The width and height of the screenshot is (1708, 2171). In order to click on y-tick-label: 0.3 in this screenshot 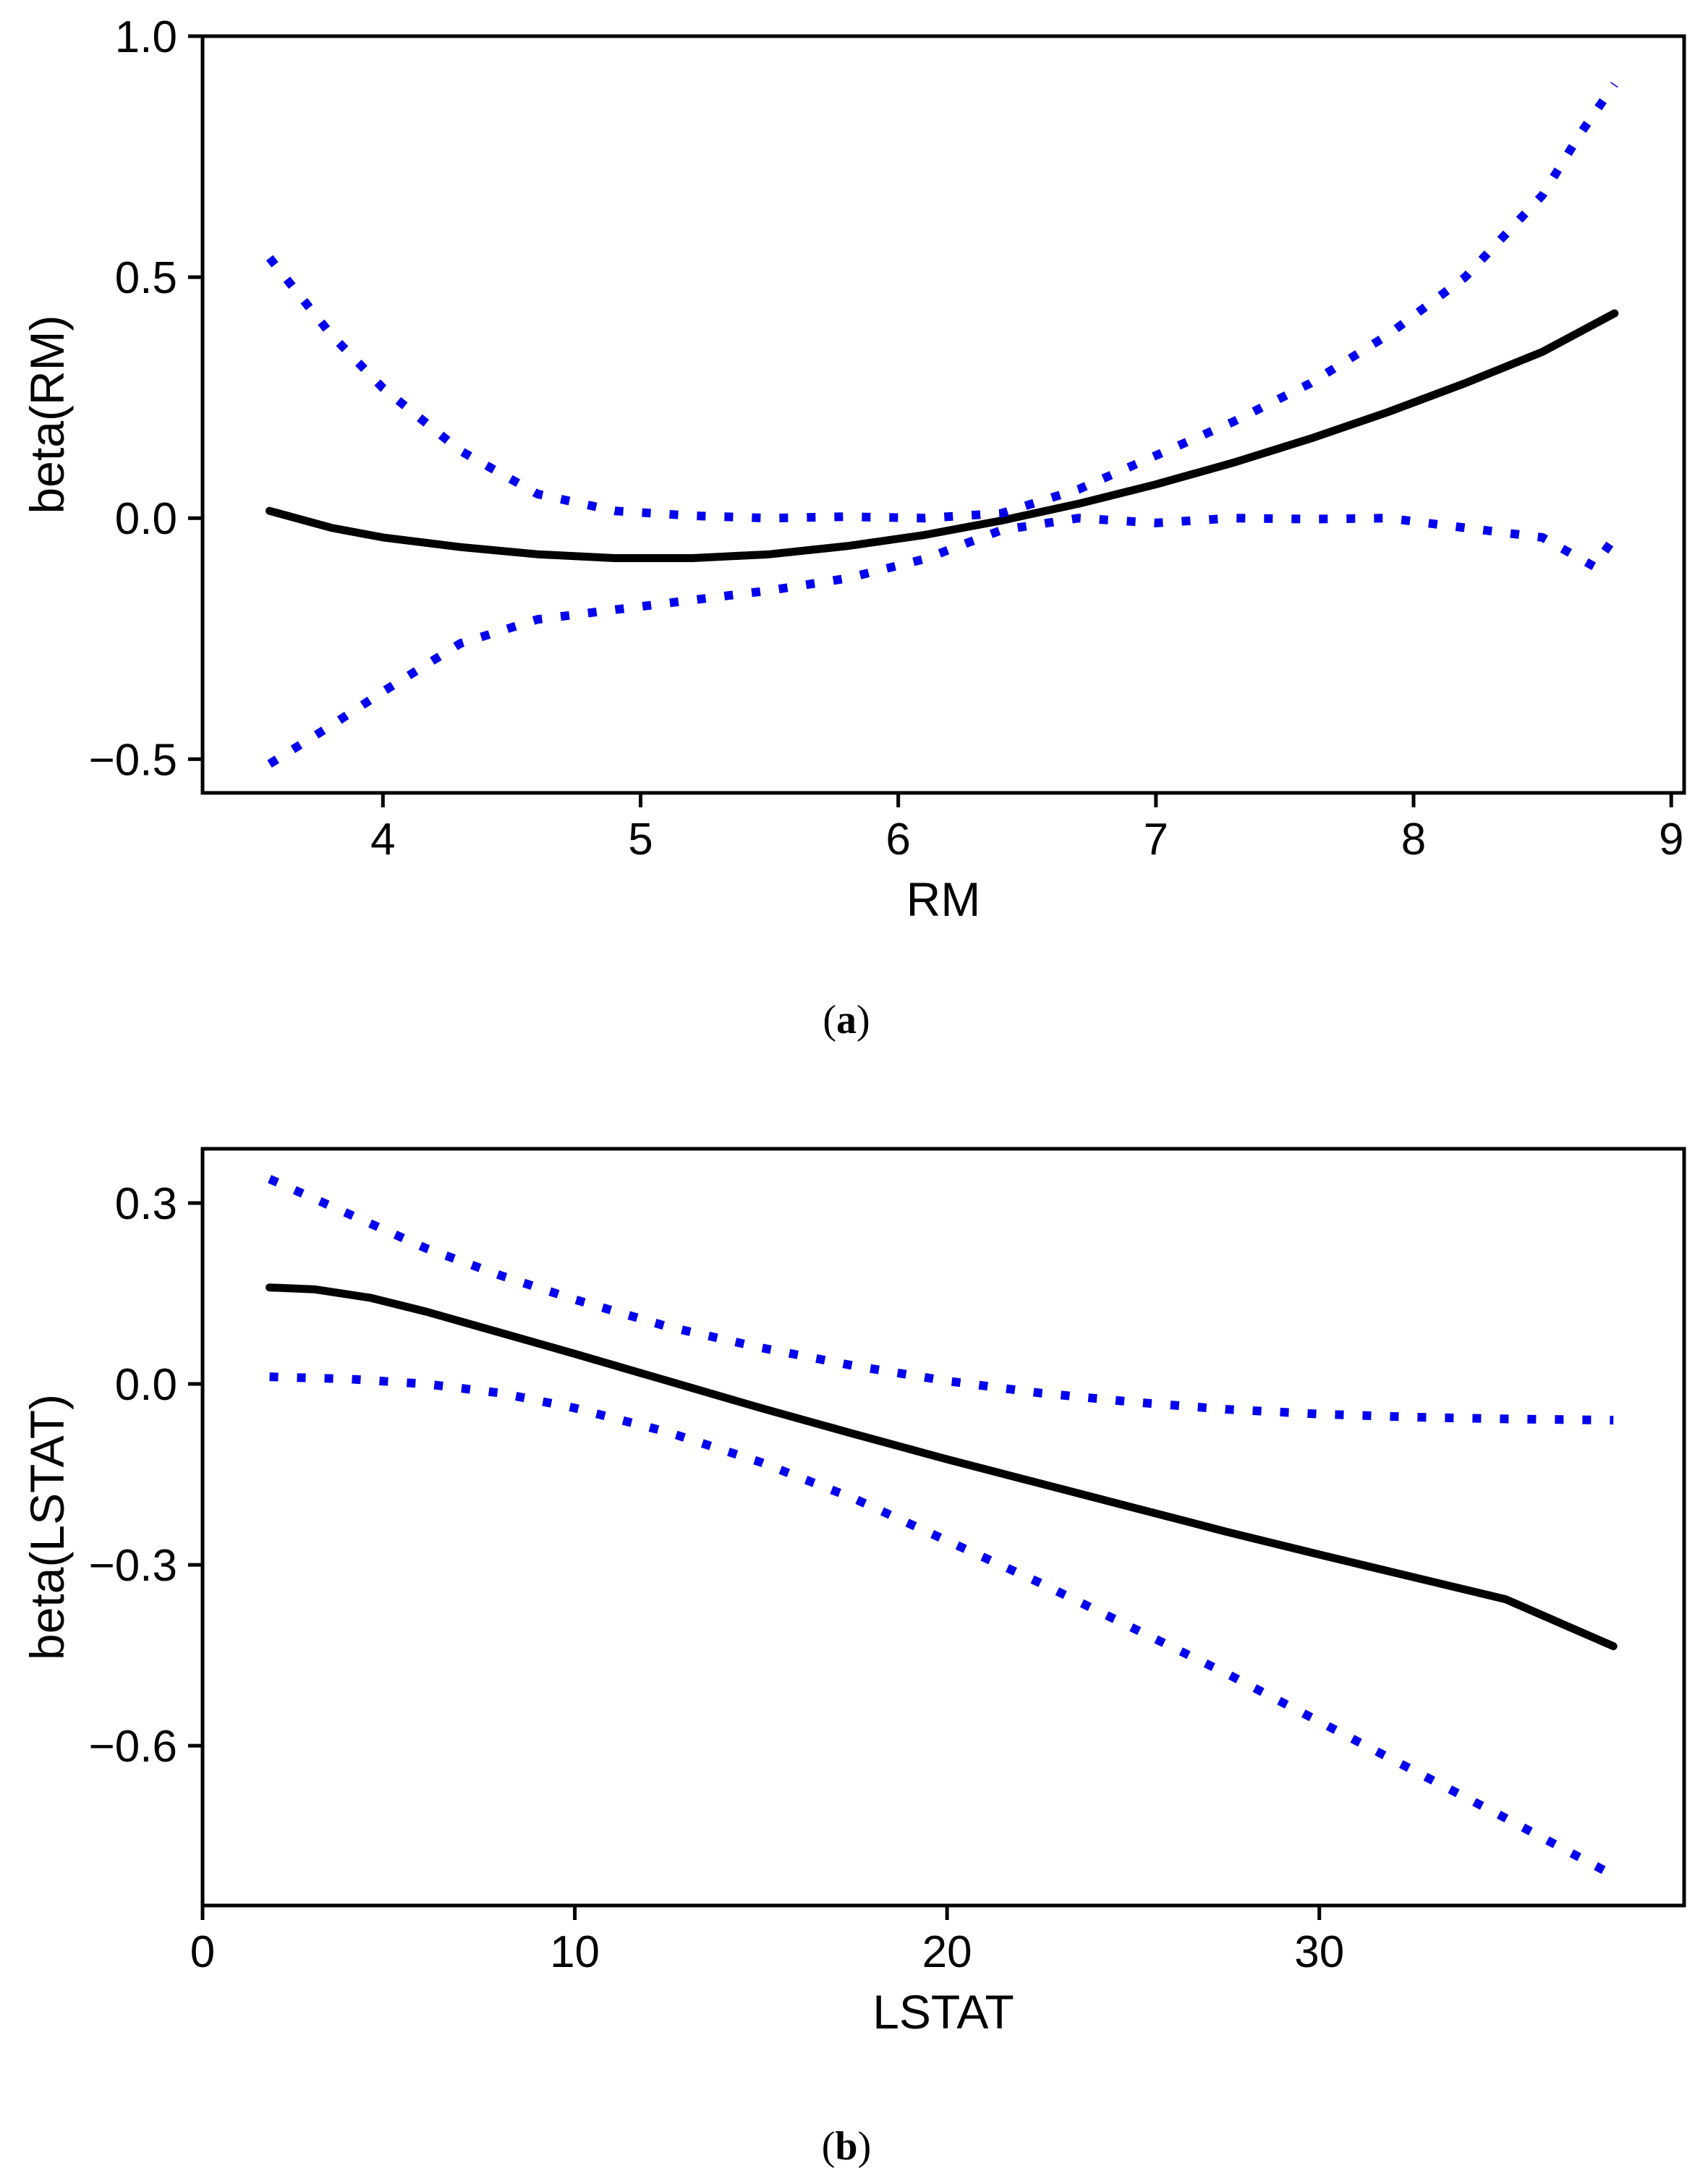, I will do `click(146, 1204)`.